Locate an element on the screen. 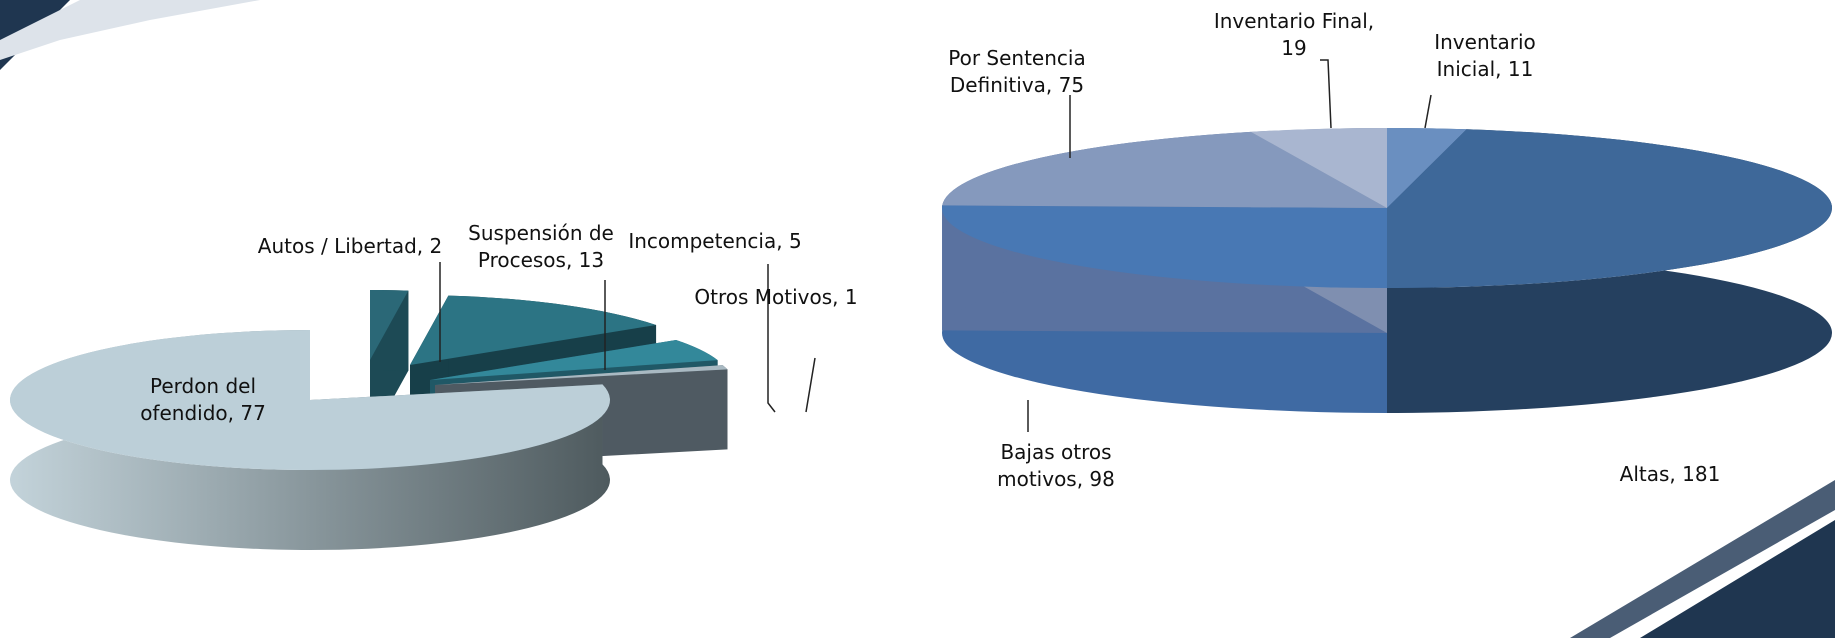  slice-side is located at coordinates (725, 407).